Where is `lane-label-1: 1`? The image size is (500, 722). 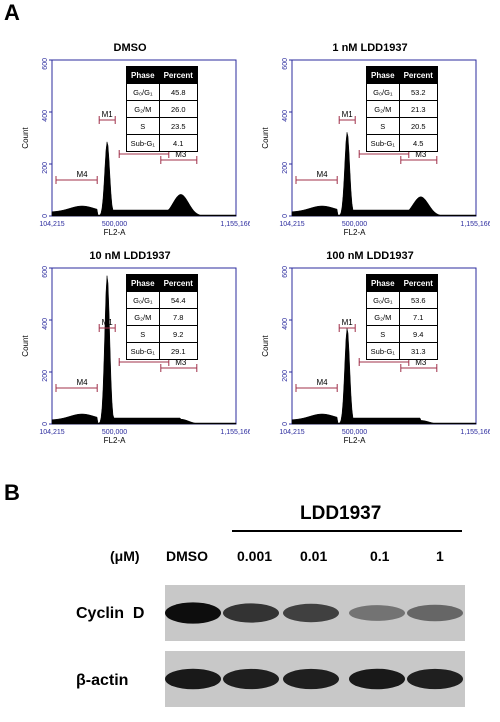
lane-label-1: 1 is located at coordinates (440, 556).